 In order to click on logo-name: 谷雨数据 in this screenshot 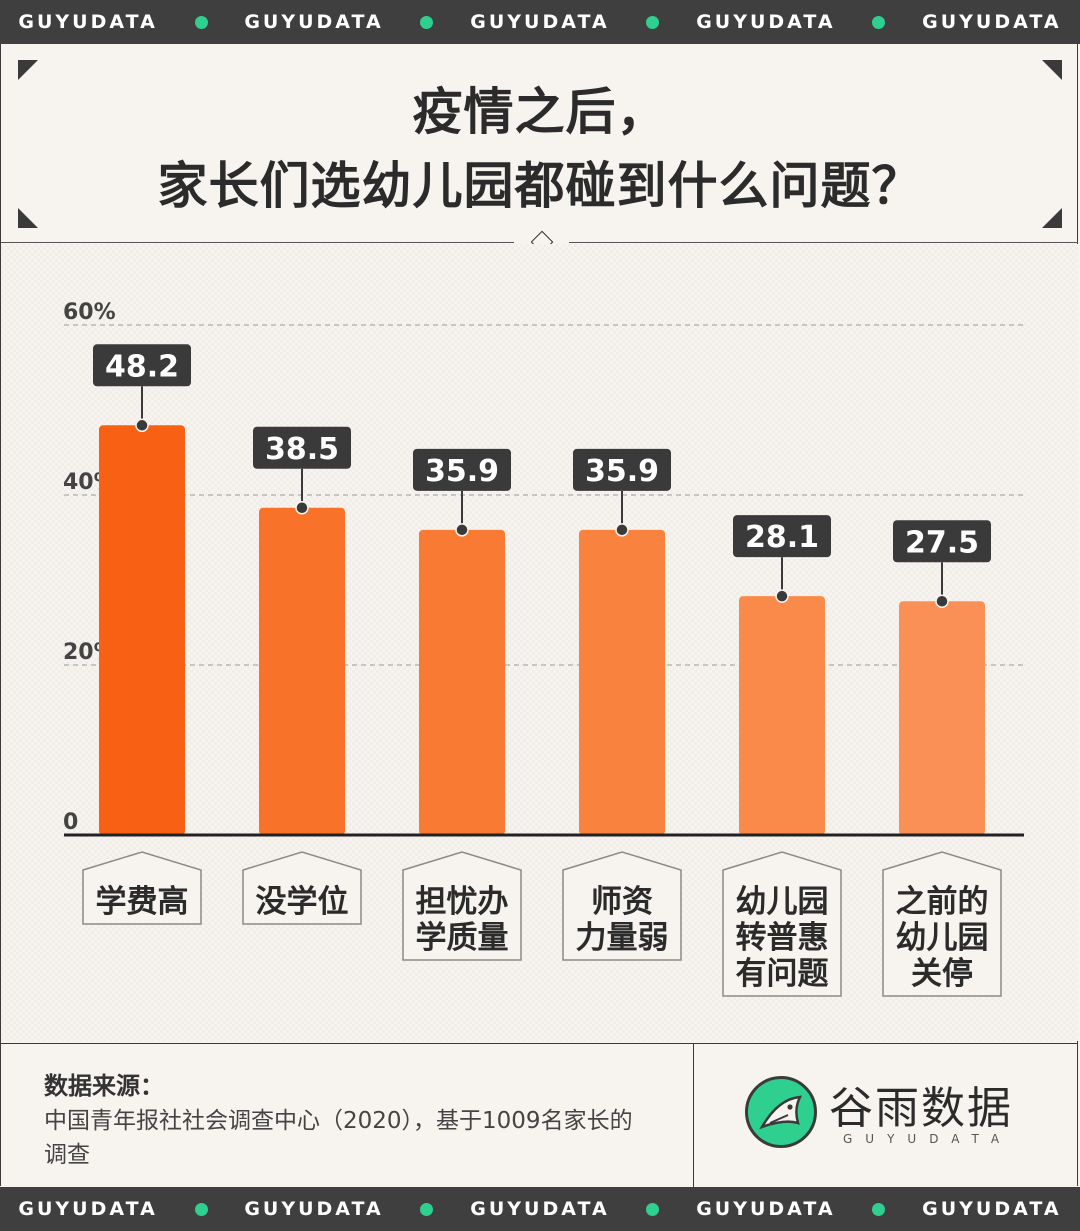, I will do `click(921, 1108)`.